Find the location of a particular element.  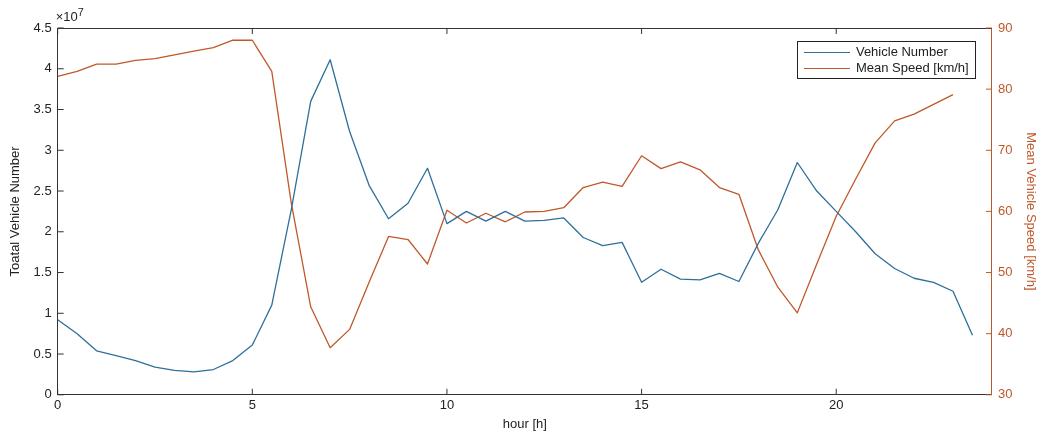

y-tick-label: 0 is located at coordinates (48, 394).